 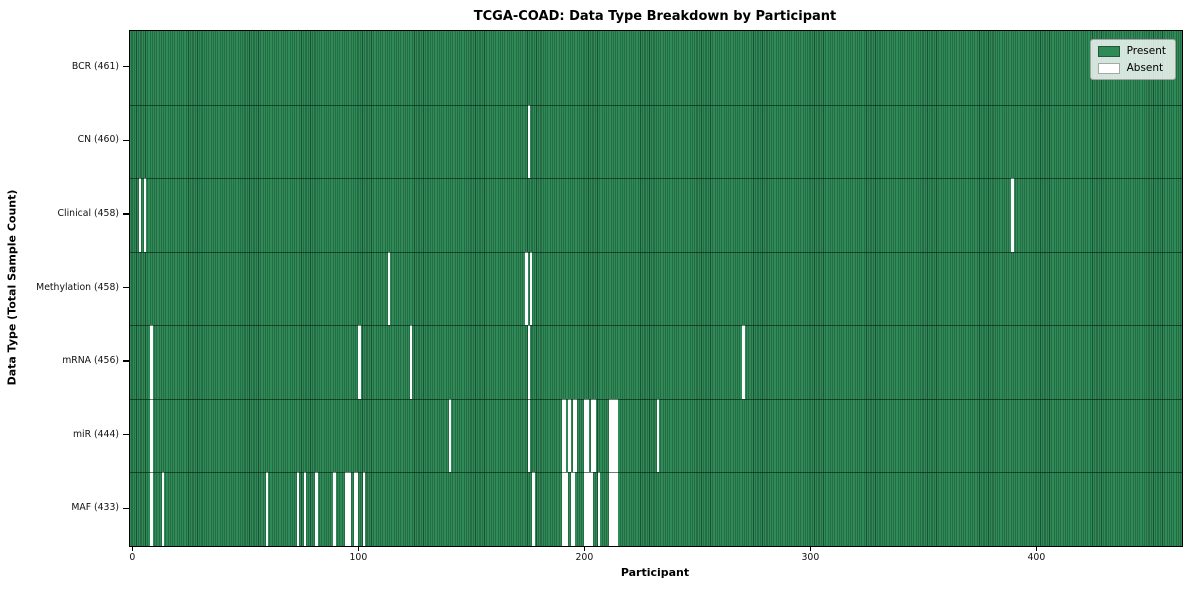 I want to click on legend-item-absent: Absent, so click(x=1131, y=68).